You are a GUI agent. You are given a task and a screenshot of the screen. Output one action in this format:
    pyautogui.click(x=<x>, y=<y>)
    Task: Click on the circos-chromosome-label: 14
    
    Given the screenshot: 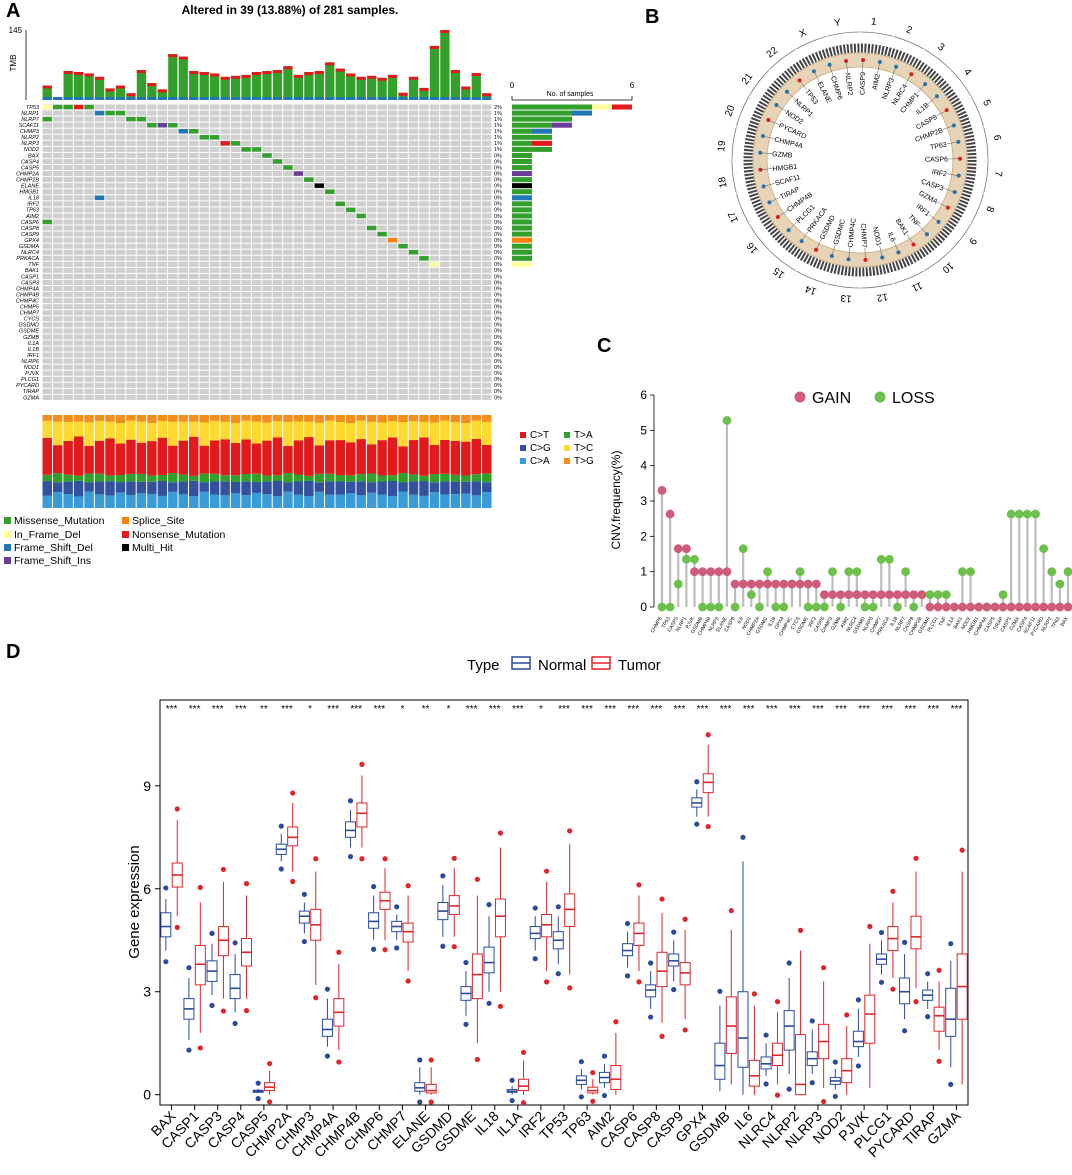 What is the action you would take?
    pyautogui.click(x=810, y=289)
    